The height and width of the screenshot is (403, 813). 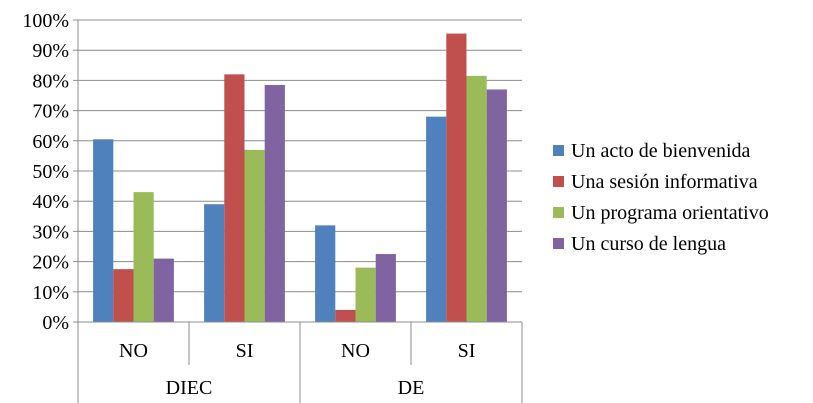 I want to click on y-tick-label: 20%, so click(x=50, y=263).